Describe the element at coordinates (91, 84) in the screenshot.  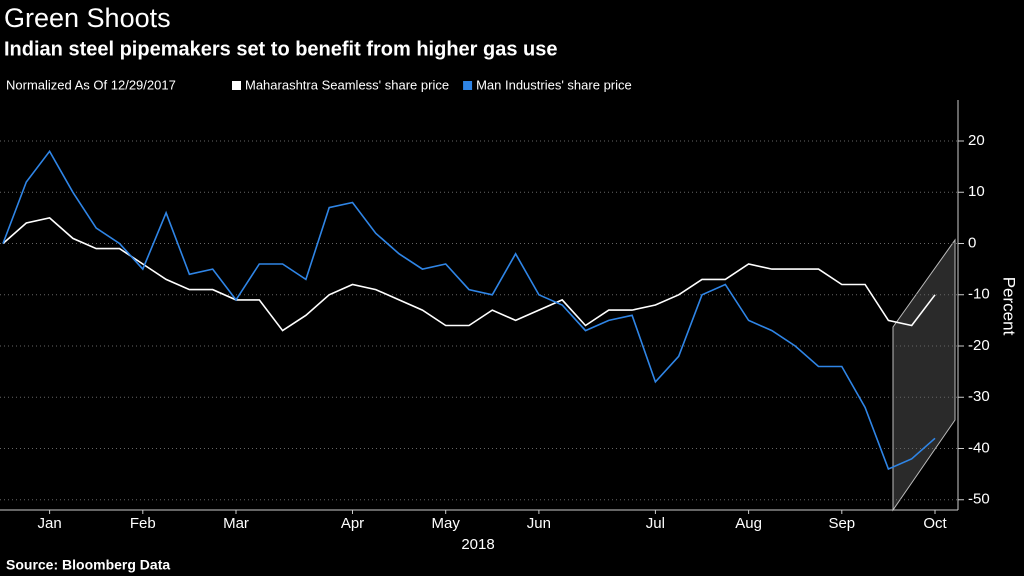
I see `legend-title: Normalized As Of 12/29/2017` at that location.